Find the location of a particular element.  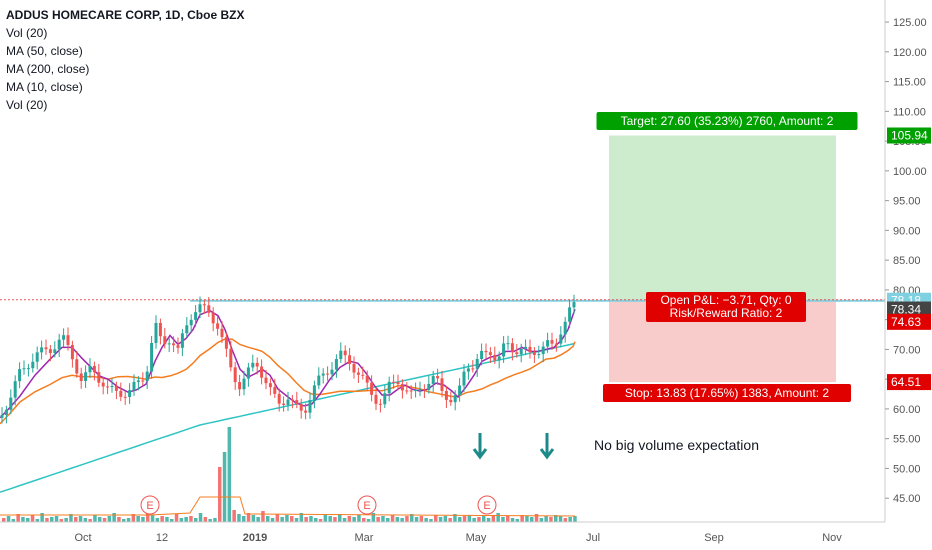

down-arrow-icon is located at coordinates (547, 446).